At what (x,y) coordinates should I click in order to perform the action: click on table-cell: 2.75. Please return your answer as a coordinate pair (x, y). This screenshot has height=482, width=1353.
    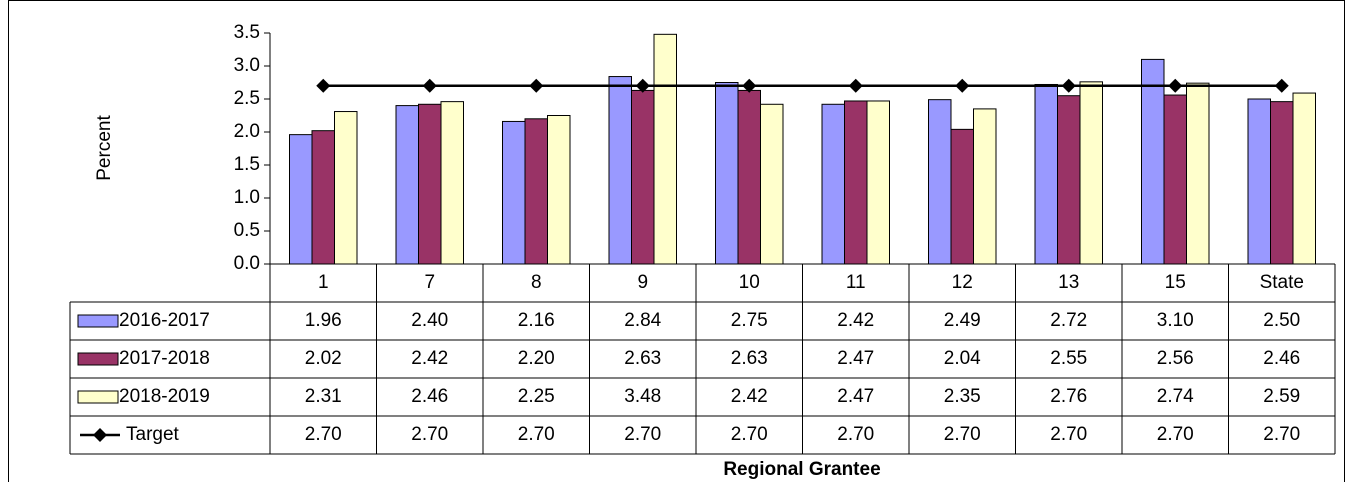
    Looking at the image, I should click on (749, 320).